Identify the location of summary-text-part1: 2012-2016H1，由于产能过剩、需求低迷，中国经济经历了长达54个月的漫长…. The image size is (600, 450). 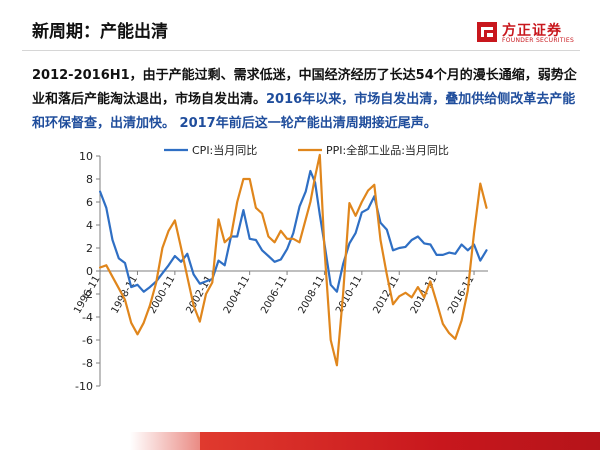
(304, 87).